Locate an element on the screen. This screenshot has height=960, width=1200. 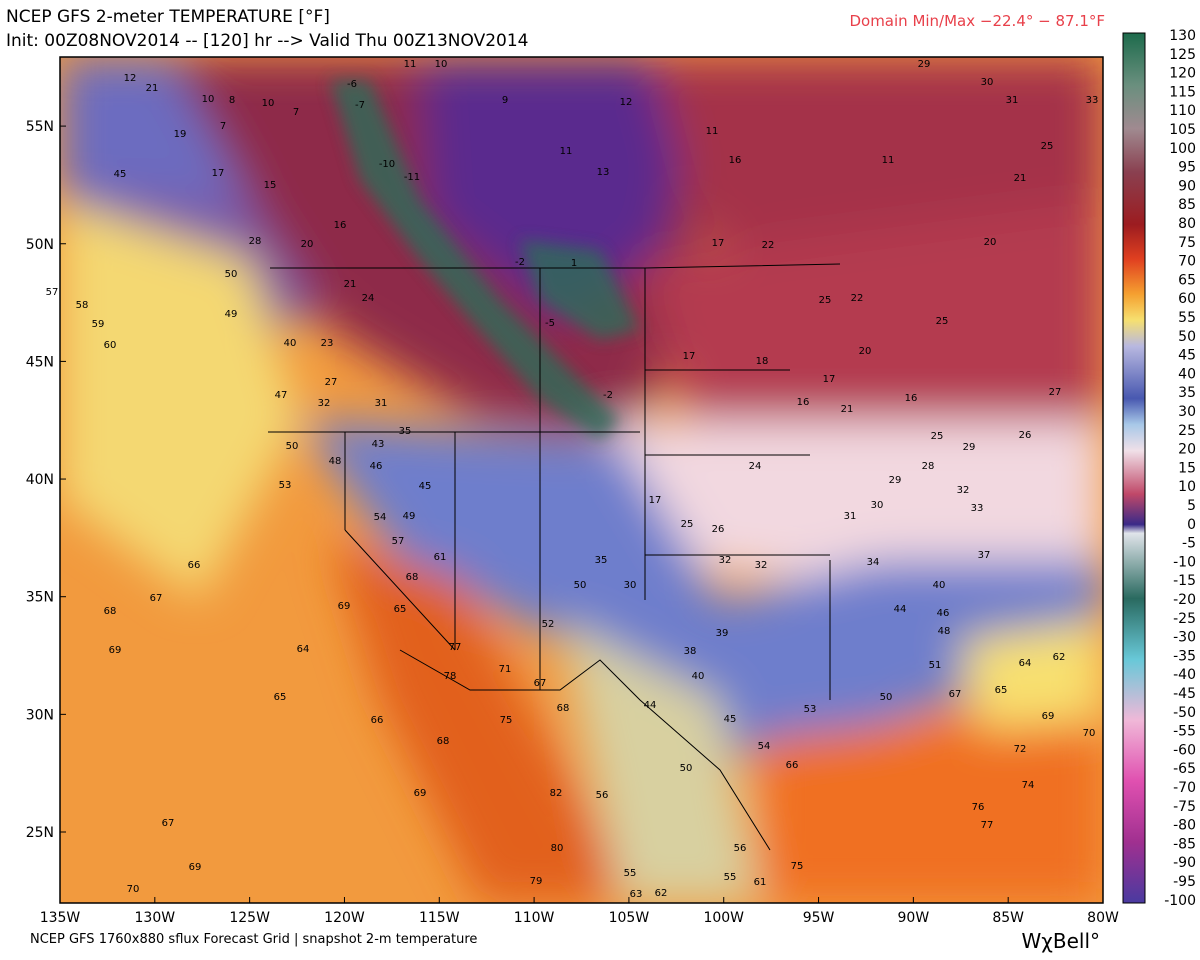
colorbar-label: 130 is located at coordinates (1182, 36).